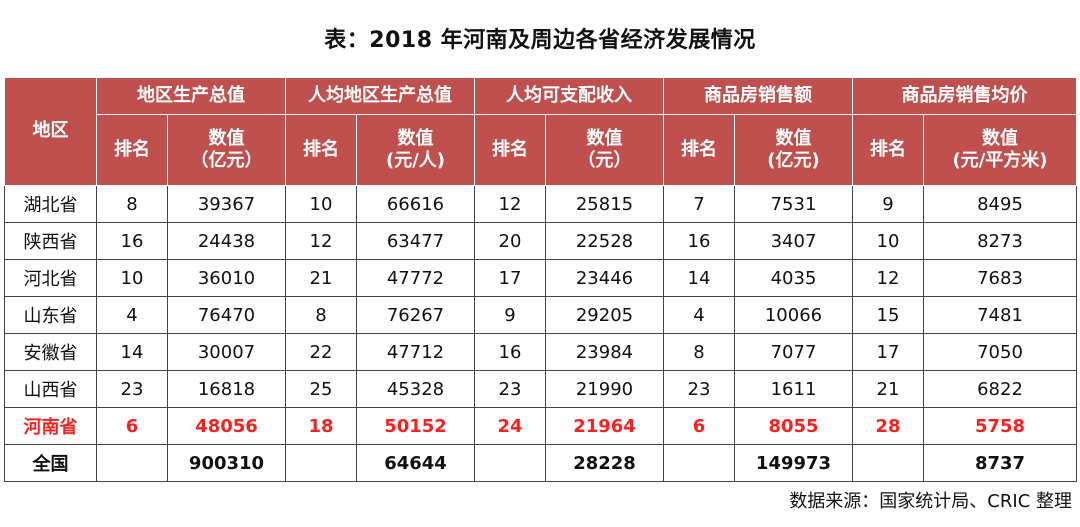 This screenshot has width=1080, height=527. Describe the element at coordinates (793, 204) in the screenshot. I see `cell-sales-value: 7531` at that location.